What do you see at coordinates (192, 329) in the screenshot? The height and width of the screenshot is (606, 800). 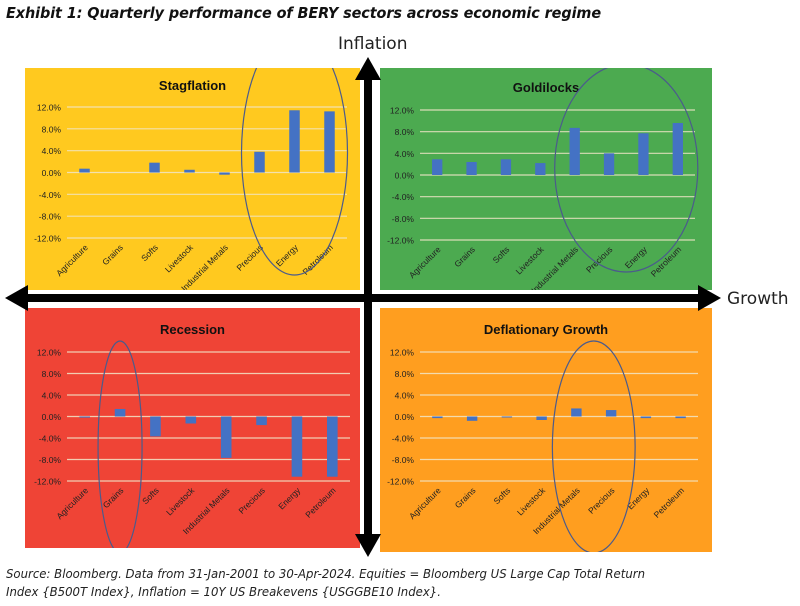 I see `recession-title: Recession` at bounding box center [192, 329].